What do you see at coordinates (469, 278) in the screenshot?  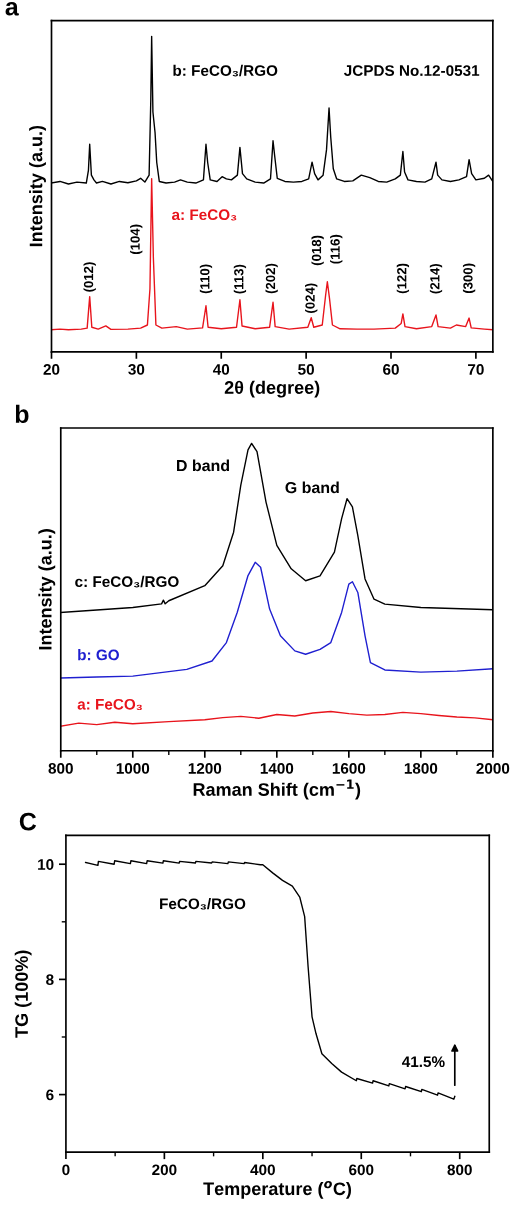 I see `annotation: (300)` at bounding box center [469, 278].